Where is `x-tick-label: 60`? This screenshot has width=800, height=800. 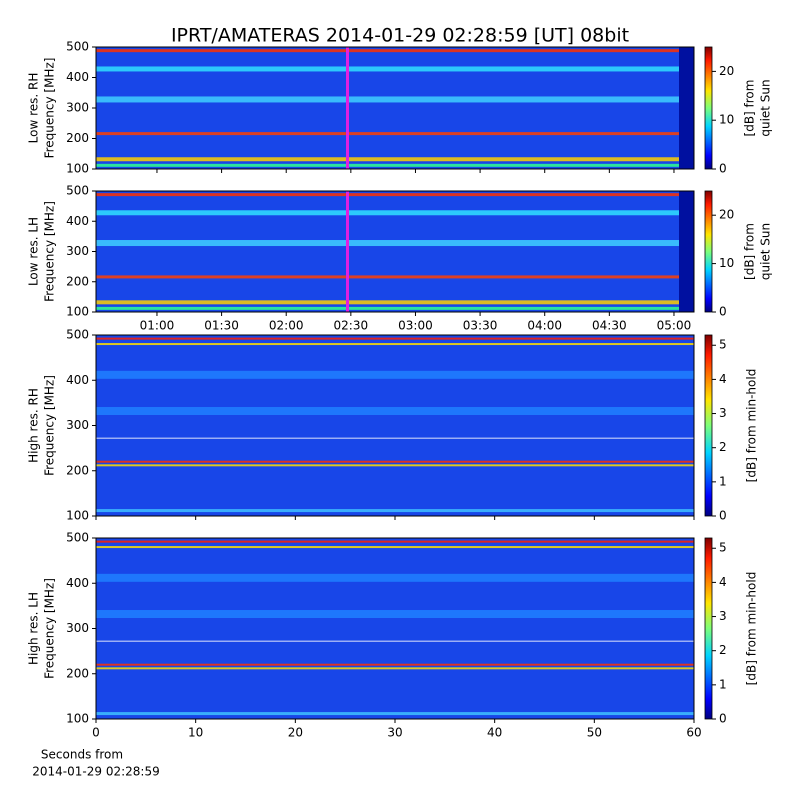
x-tick-label: 60 is located at coordinates (693, 733).